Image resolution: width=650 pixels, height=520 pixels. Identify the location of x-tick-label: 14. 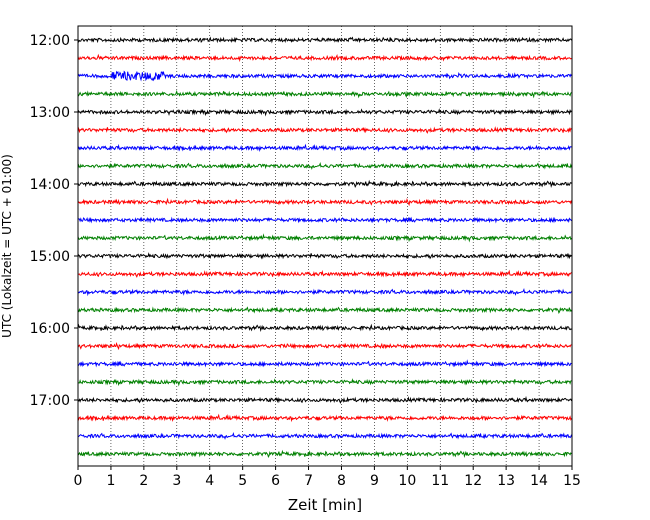
(539, 481).